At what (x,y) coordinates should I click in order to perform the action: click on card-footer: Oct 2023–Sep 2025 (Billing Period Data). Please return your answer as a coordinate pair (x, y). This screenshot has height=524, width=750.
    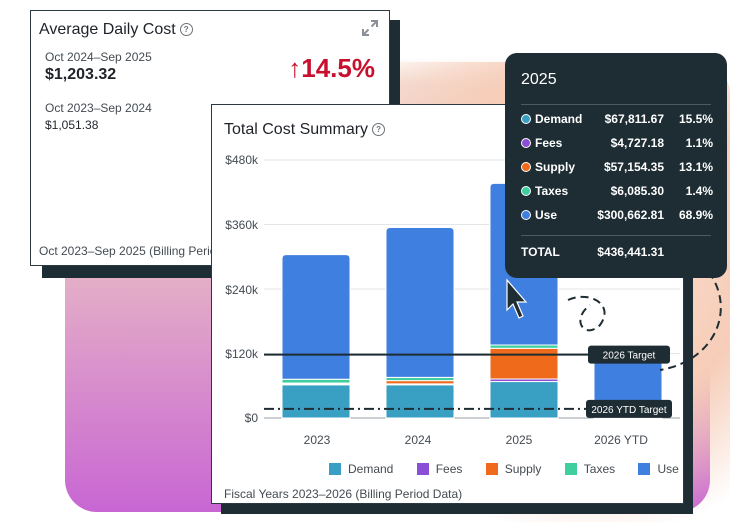
    Looking at the image, I should click on (147, 251).